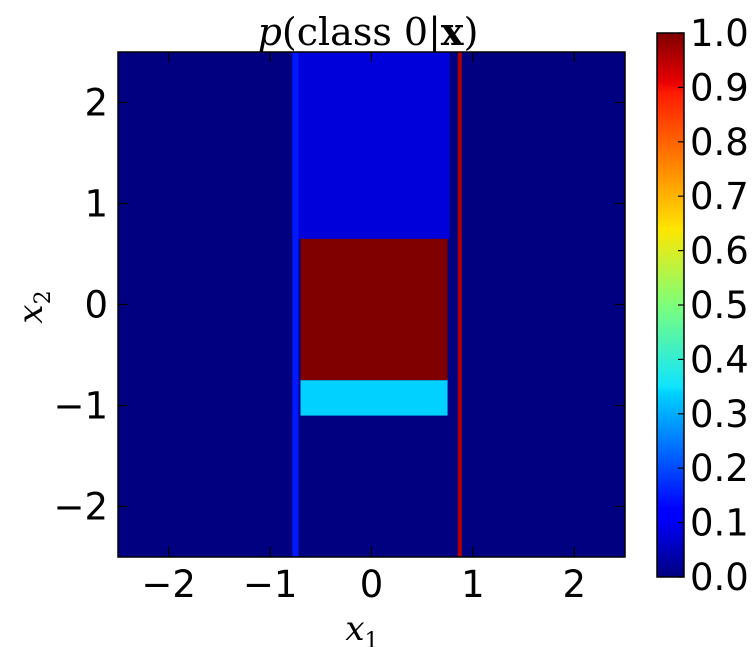  What do you see at coordinates (374, 309) in the screenshot?
I see `heatmap-region-red-block` at bounding box center [374, 309].